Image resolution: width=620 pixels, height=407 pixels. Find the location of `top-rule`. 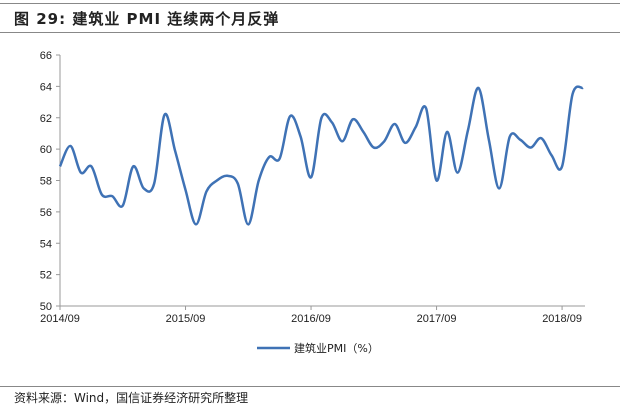

top-rule is located at coordinates (310, 3).